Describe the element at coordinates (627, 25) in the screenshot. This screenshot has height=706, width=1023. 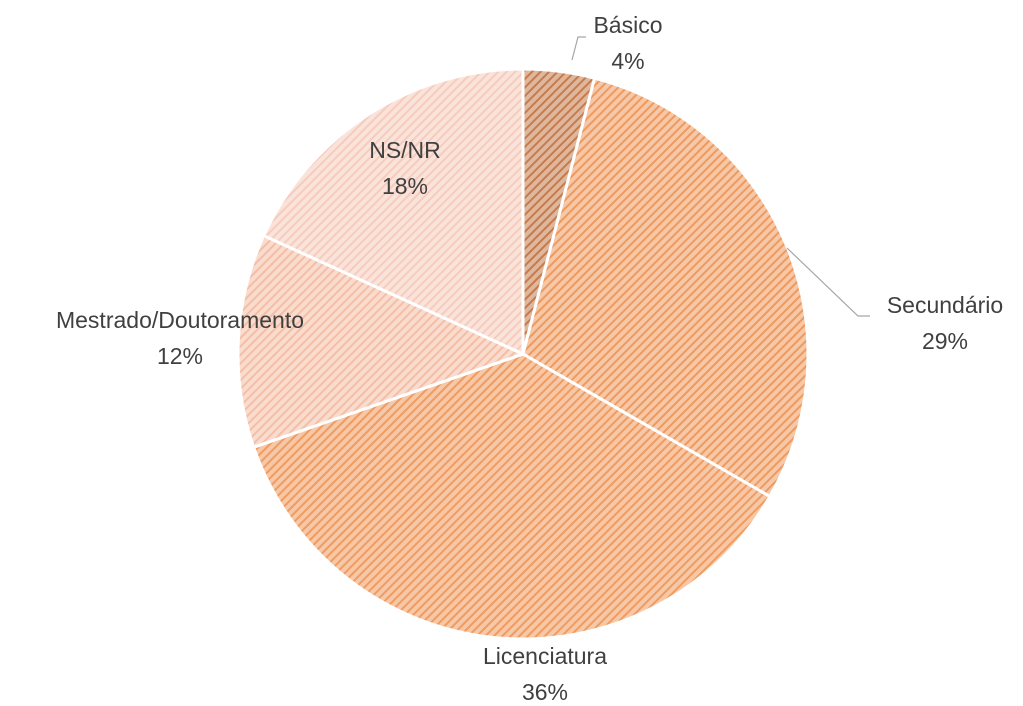
I see `category-label: Básico` at that location.